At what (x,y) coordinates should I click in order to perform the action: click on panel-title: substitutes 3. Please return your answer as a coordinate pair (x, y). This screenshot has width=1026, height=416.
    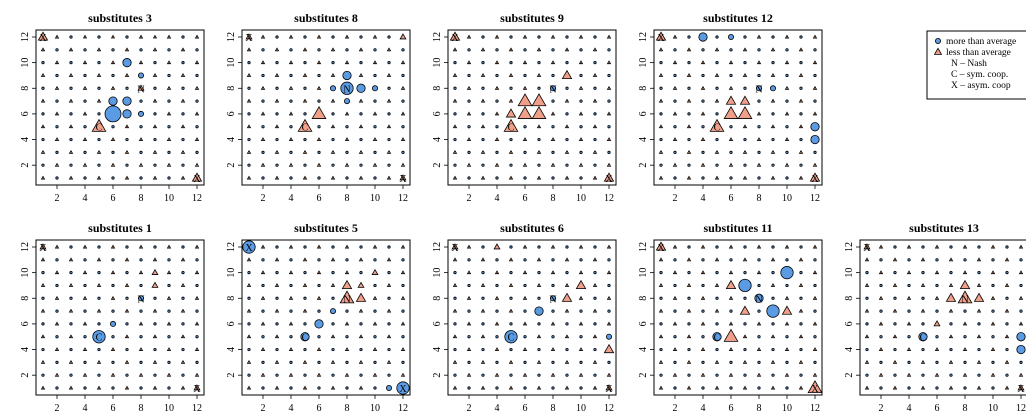
    Looking at the image, I should click on (120, 18).